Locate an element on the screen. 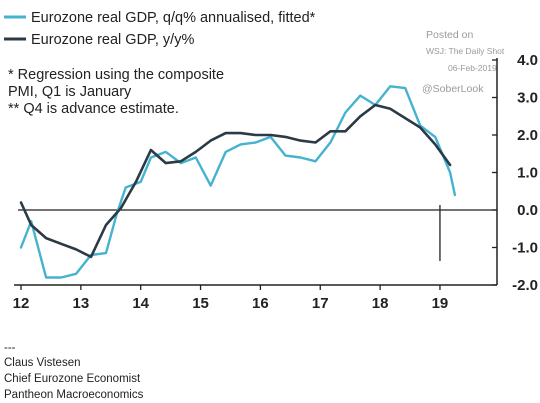  y-tick-label: 0.0 is located at coordinates (527, 210).